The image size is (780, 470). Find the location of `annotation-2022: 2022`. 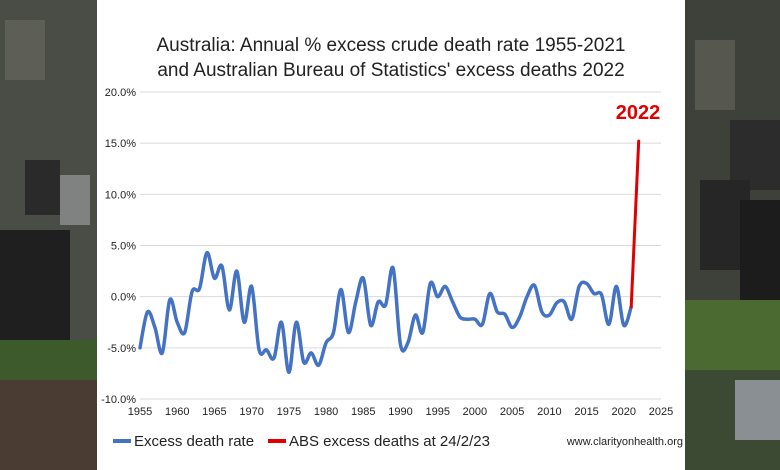

annotation-2022: 2022 is located at coordinates (638, 113).